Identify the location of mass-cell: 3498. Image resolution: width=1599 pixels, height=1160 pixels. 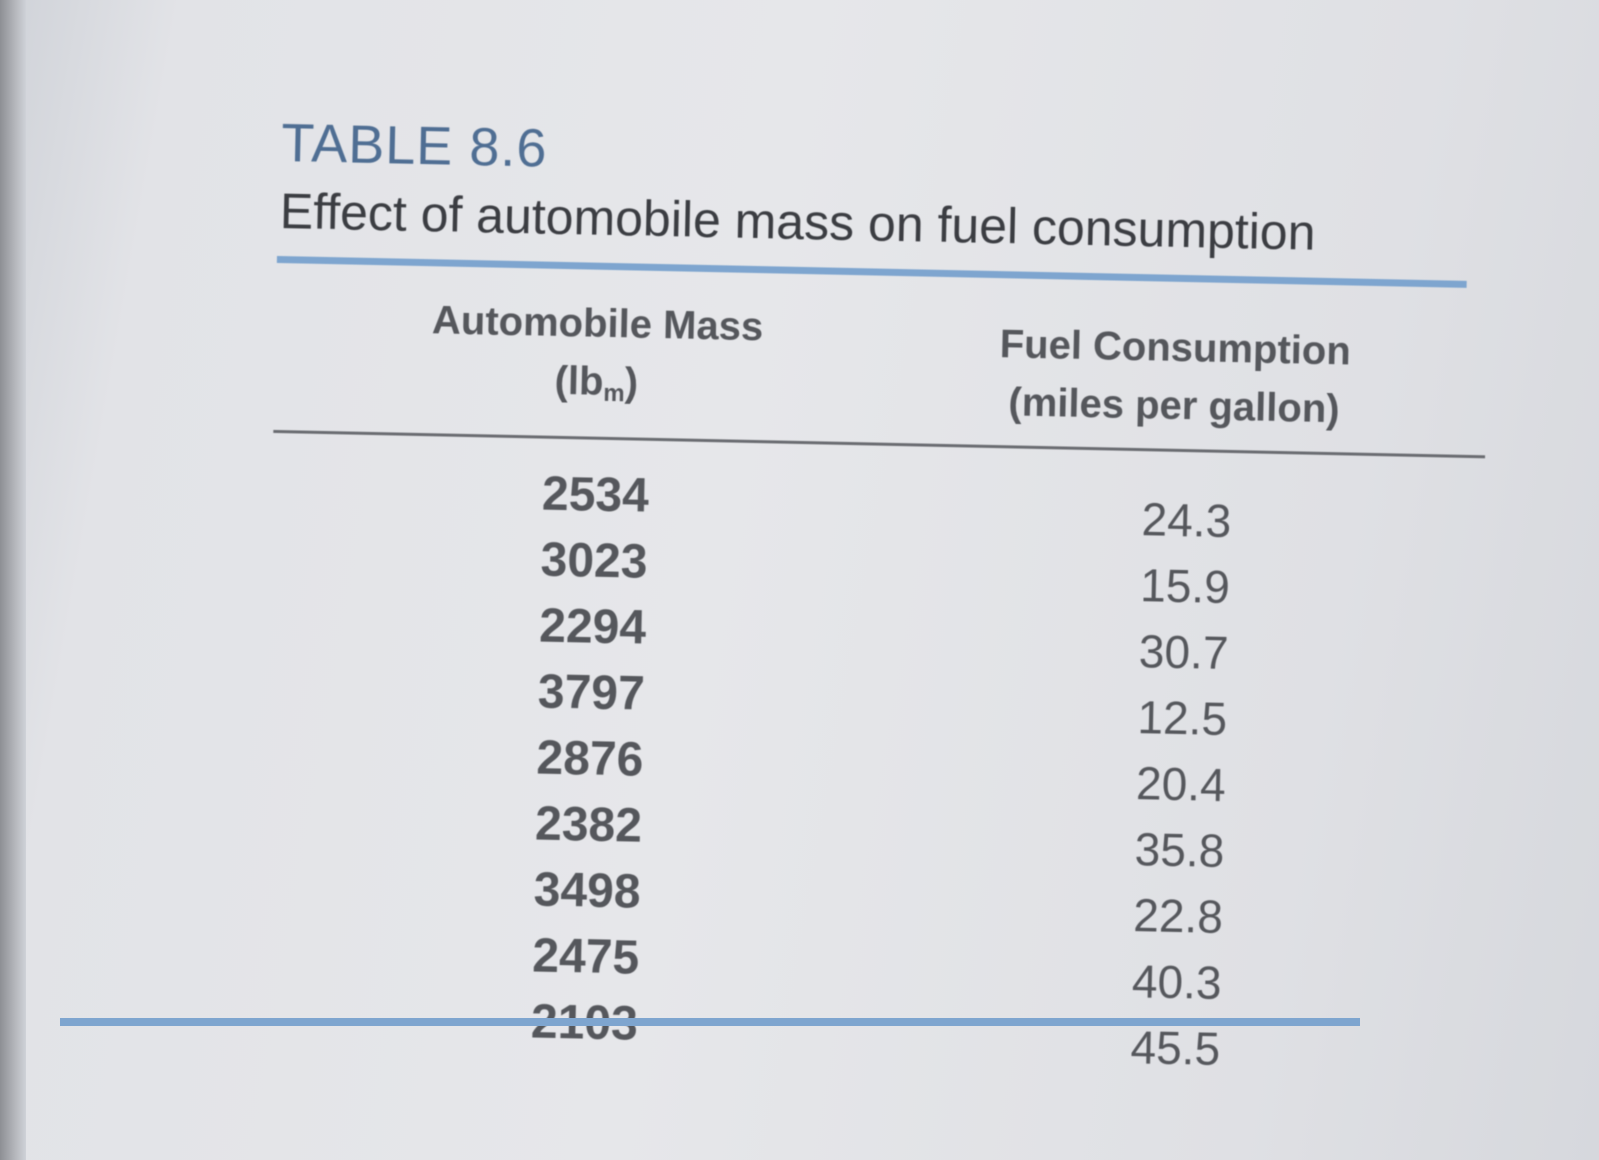
(587, 891).